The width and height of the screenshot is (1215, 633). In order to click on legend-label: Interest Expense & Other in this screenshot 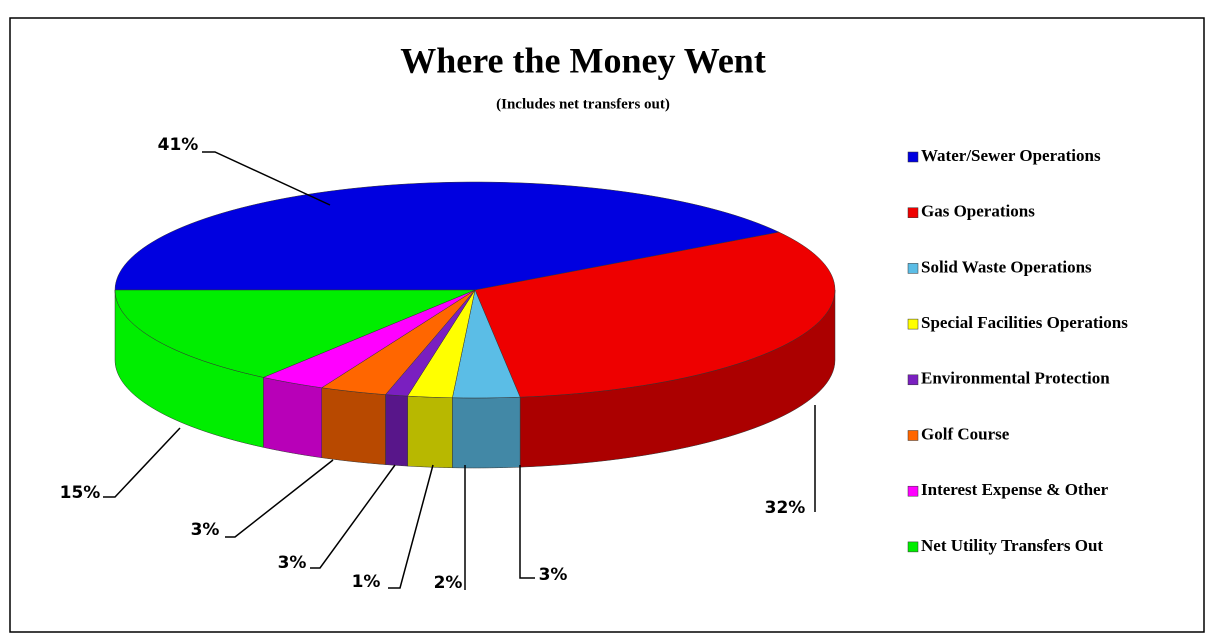, I will do `click(1015, 489)`.